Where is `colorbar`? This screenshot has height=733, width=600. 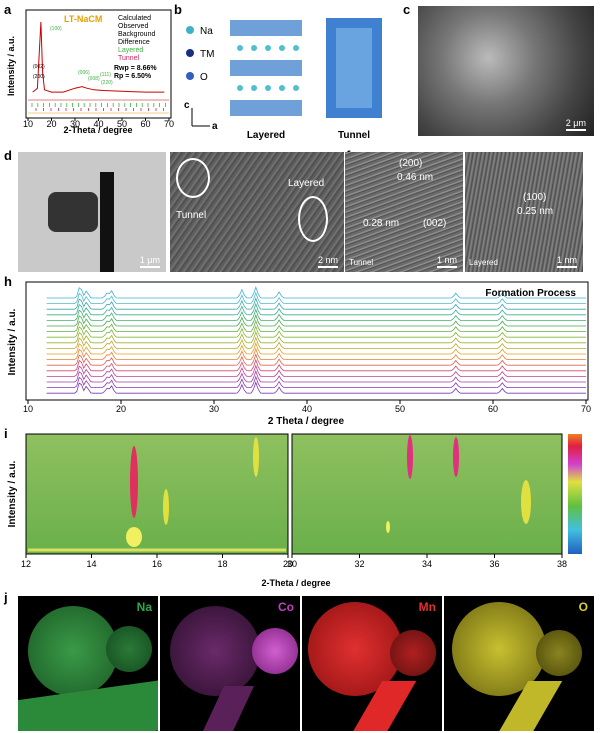
colorbar is located at coordinates (575, 494).